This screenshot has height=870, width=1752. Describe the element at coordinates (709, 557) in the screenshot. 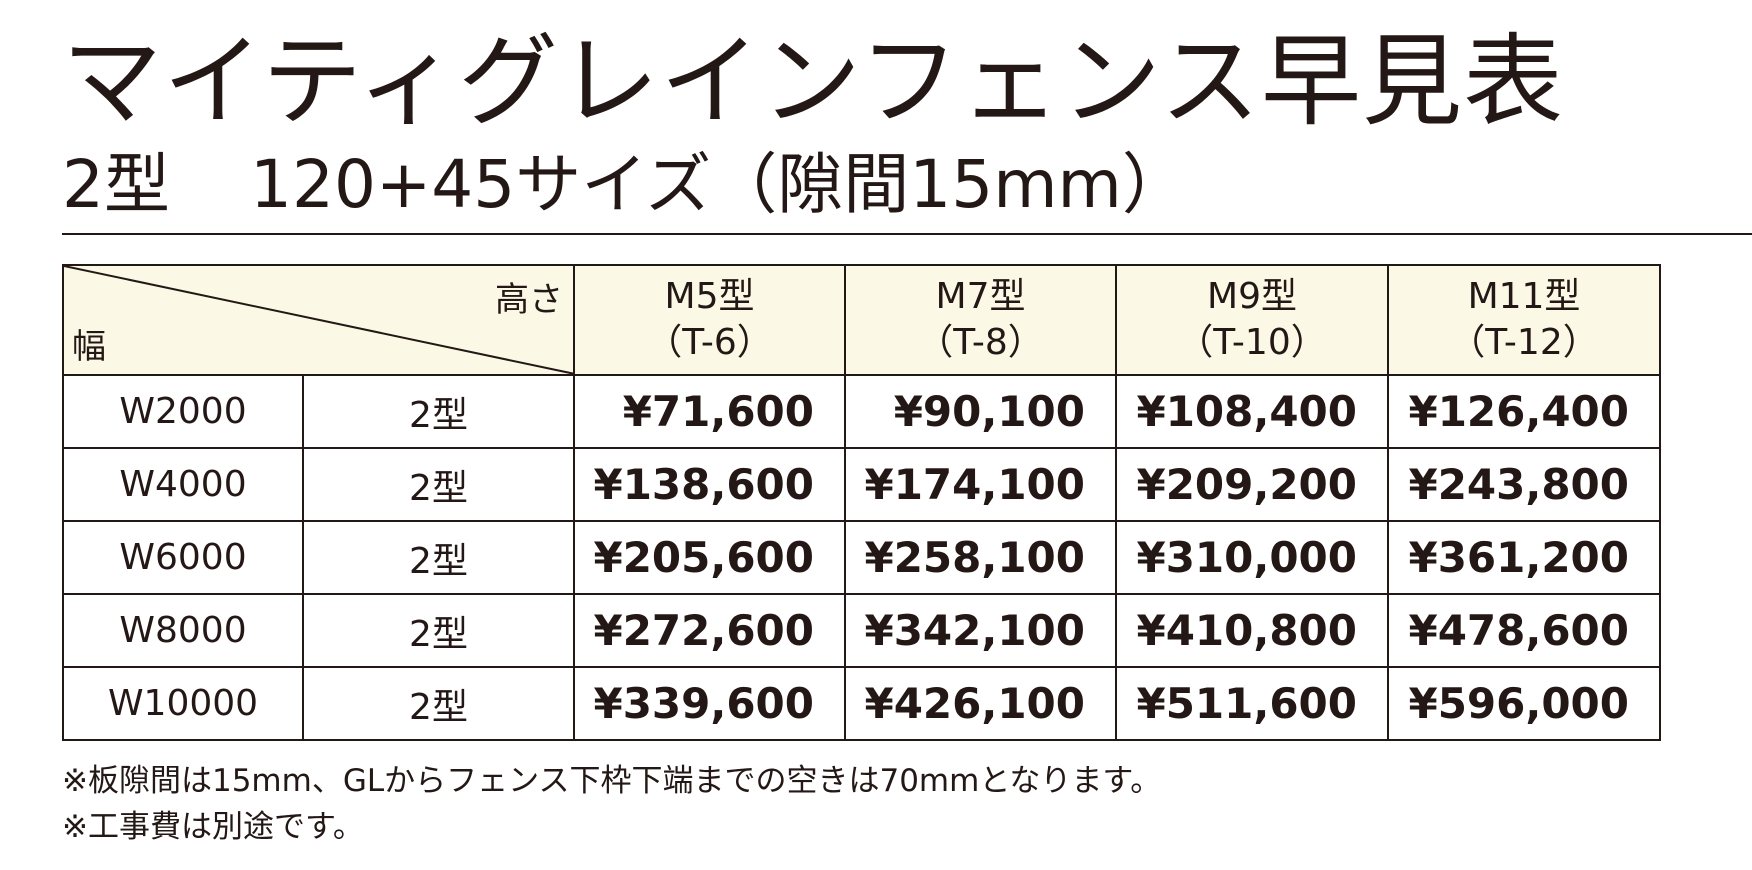

I see `price-cell: ¥205,600` at that location.